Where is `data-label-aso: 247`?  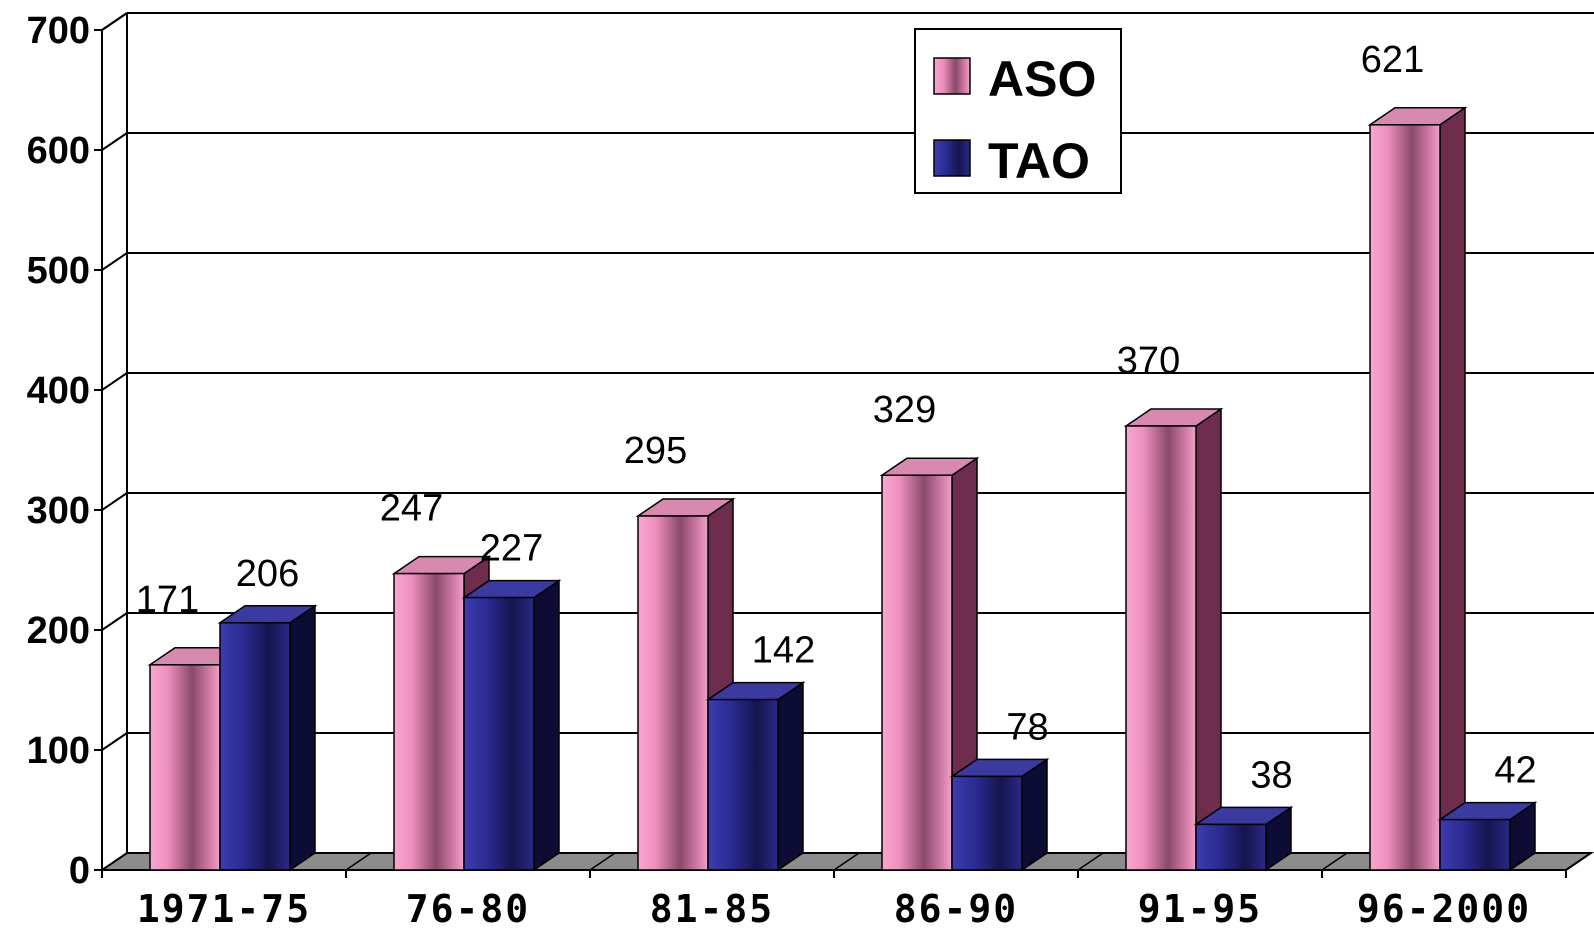 data-label-aso: 247 is located at coordinates (411, 509).